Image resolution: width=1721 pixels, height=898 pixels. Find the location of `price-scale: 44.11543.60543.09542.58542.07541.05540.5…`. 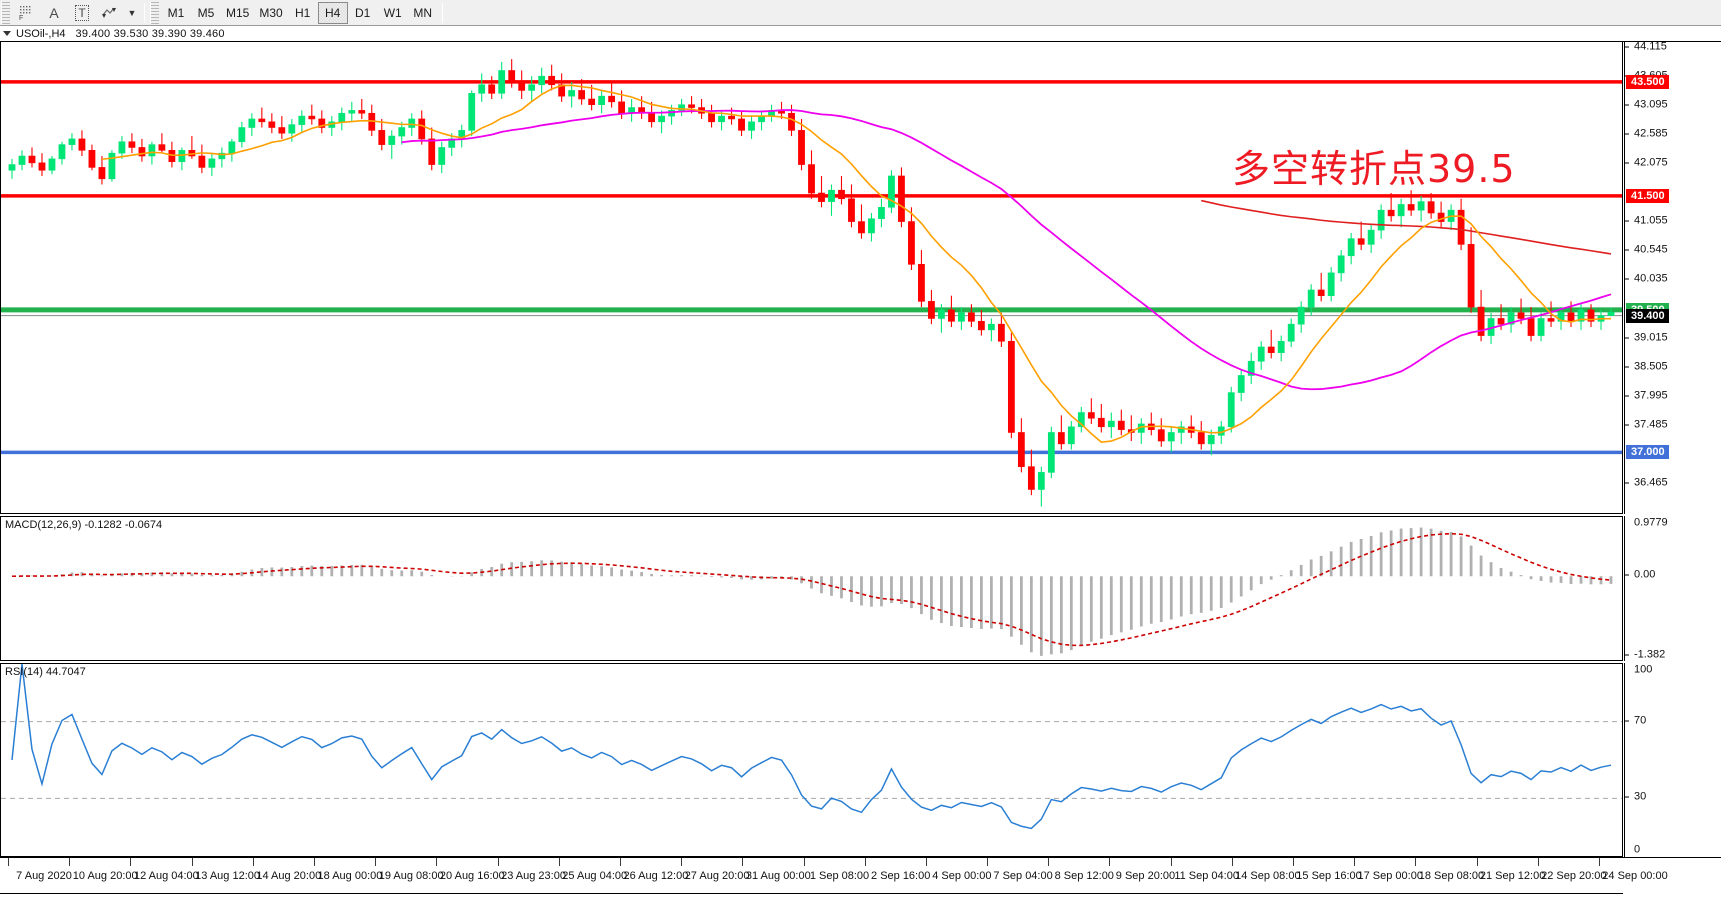

price-scale: 44.11543.60543.09542.58542.07541.05540.5… is located at coordinates (1672, 277).